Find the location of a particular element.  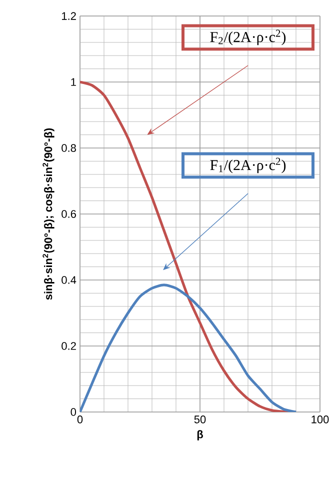

y-tick-label: 0 is located at coordinates (73, 412).